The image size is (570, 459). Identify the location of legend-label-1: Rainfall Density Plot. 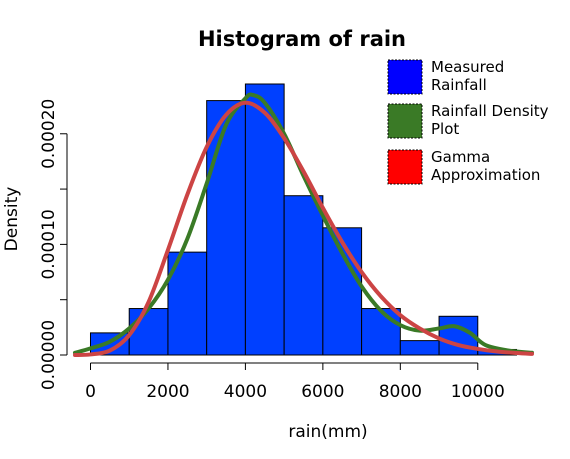
(490, 120).